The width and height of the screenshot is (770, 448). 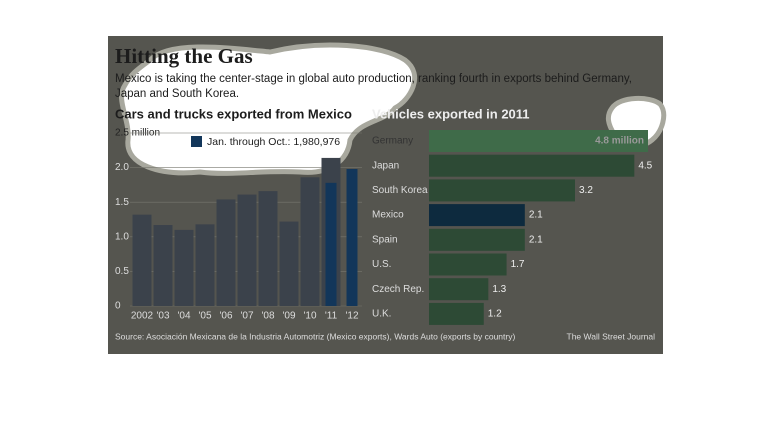 What do you see at coordinates (142, 316) in the screenshot?
I see `x-tick-label: 2002` at bounding box center [142, 316].